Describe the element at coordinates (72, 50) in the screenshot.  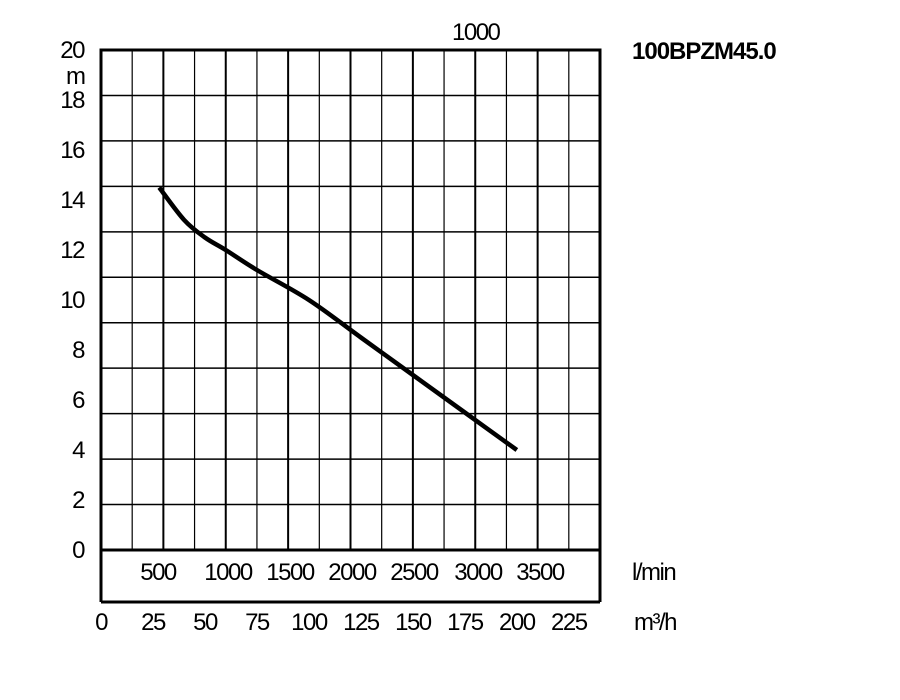
I see `y-tick-label: 20` at that location.